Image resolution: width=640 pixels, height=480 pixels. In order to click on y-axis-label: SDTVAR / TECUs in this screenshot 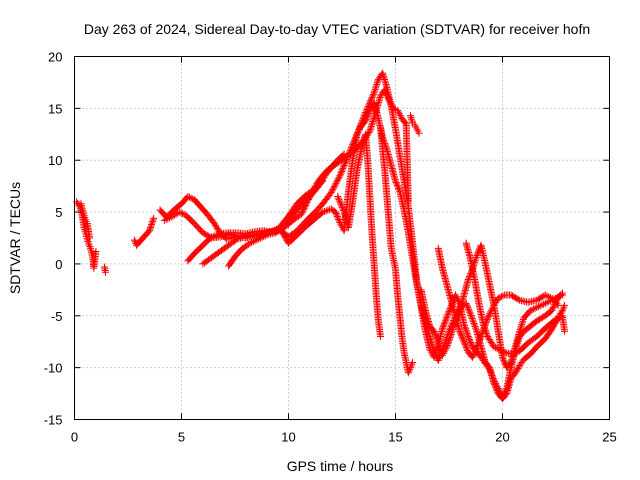, I will do `click(15, 238)`.